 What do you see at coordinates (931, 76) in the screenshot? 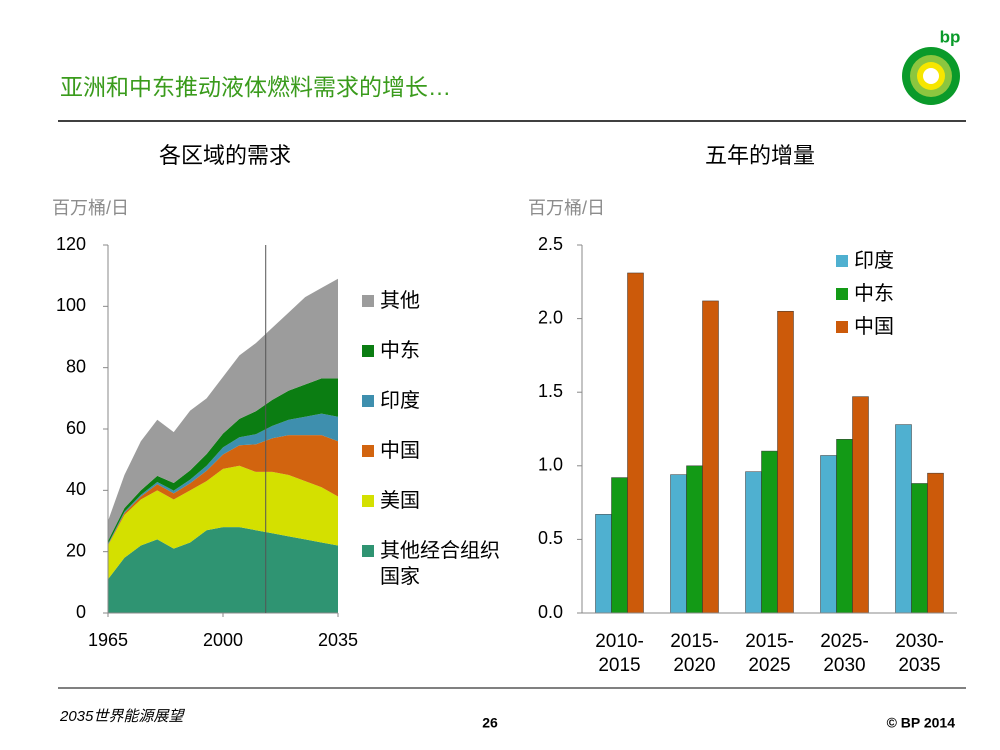
I see `bp-logo` at bounding box center [931, 76].